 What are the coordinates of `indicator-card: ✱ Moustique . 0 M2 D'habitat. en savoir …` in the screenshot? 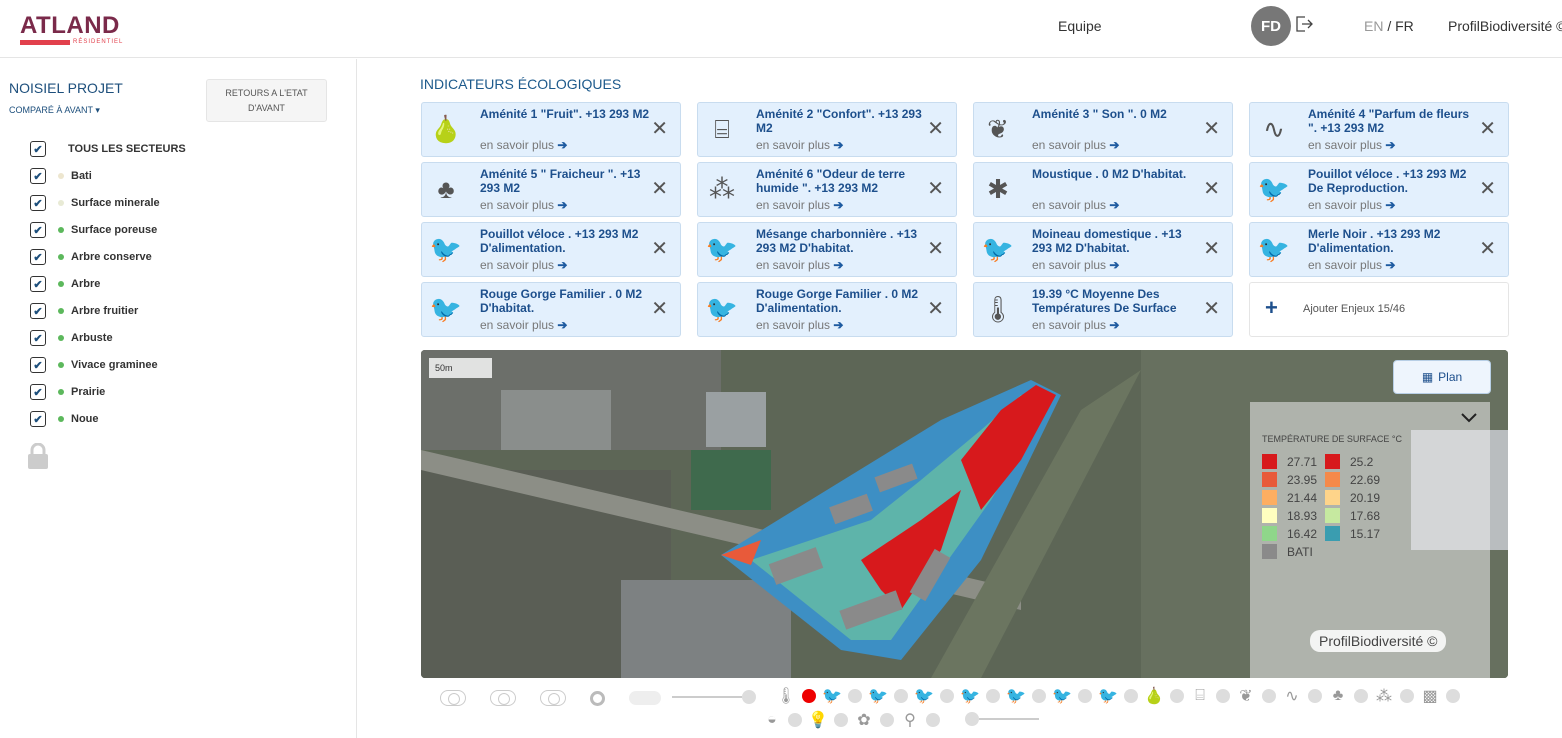 It's located at (1103, 189).